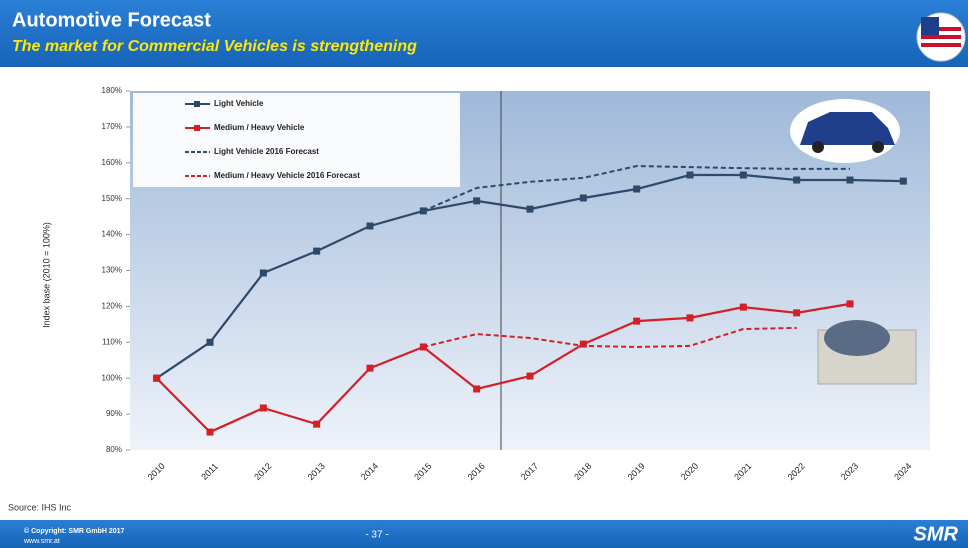 The image size is (968, 548). I want to click on legend-label: Medium / Heavy Vehicle, so click(259, 127).